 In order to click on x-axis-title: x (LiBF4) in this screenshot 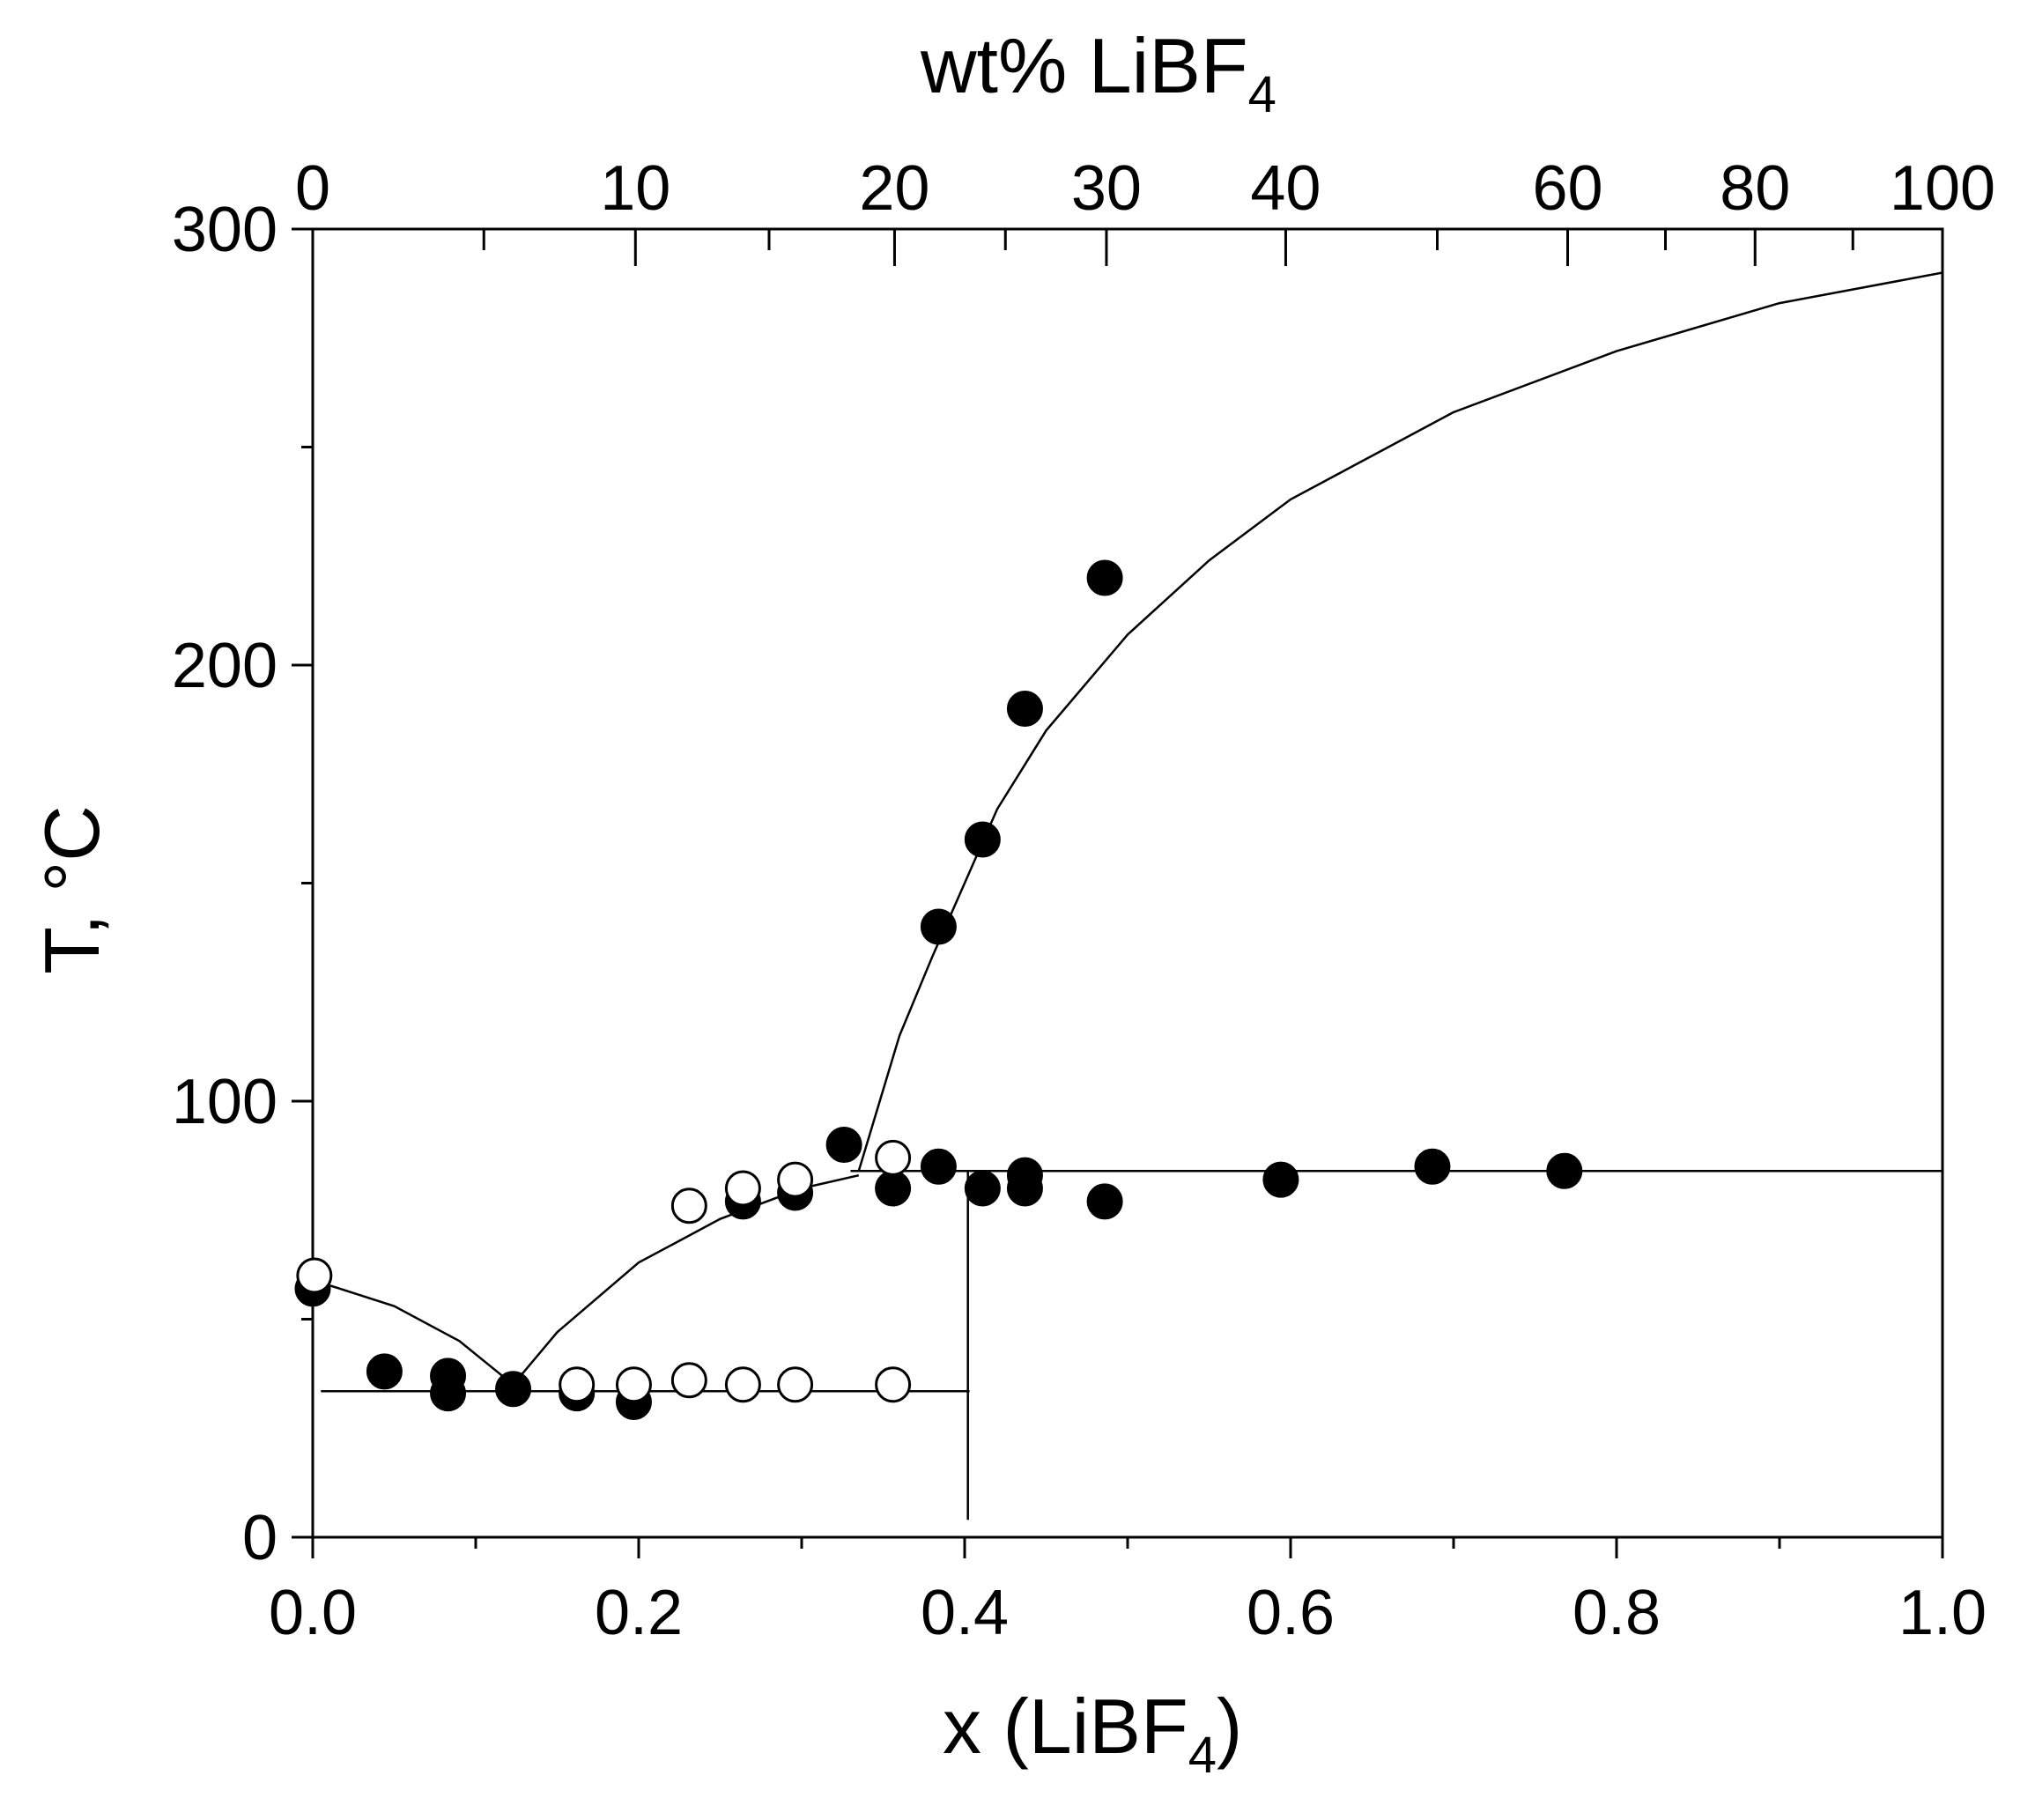, I will do `click(1092, 1733)`.